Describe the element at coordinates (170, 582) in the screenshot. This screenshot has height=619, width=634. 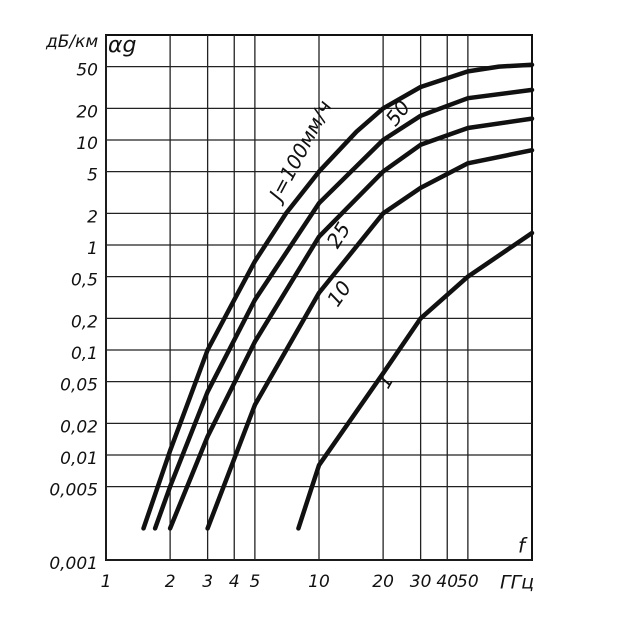
I see `x-tick-label: 2` at that location.